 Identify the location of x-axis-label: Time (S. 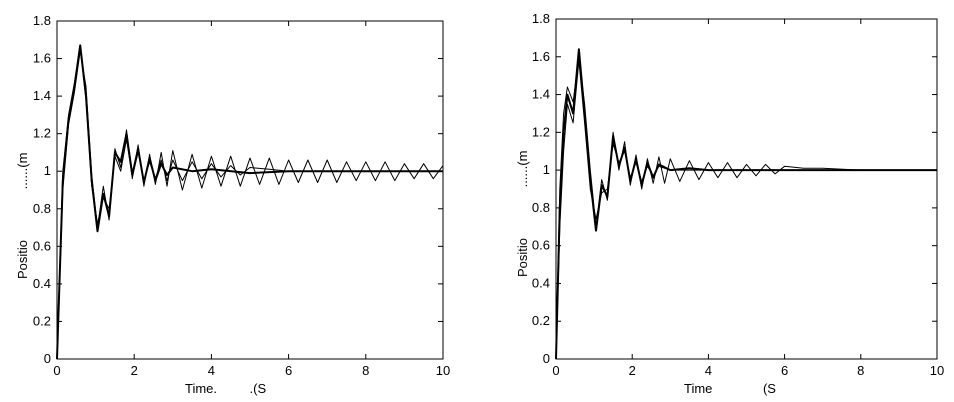
(730, 388).